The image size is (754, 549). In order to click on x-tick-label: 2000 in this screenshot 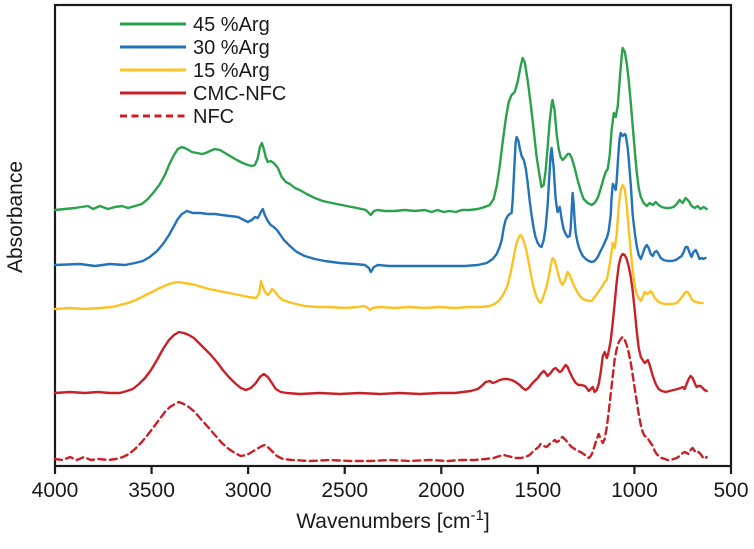, I will do `click(441, 490)`.